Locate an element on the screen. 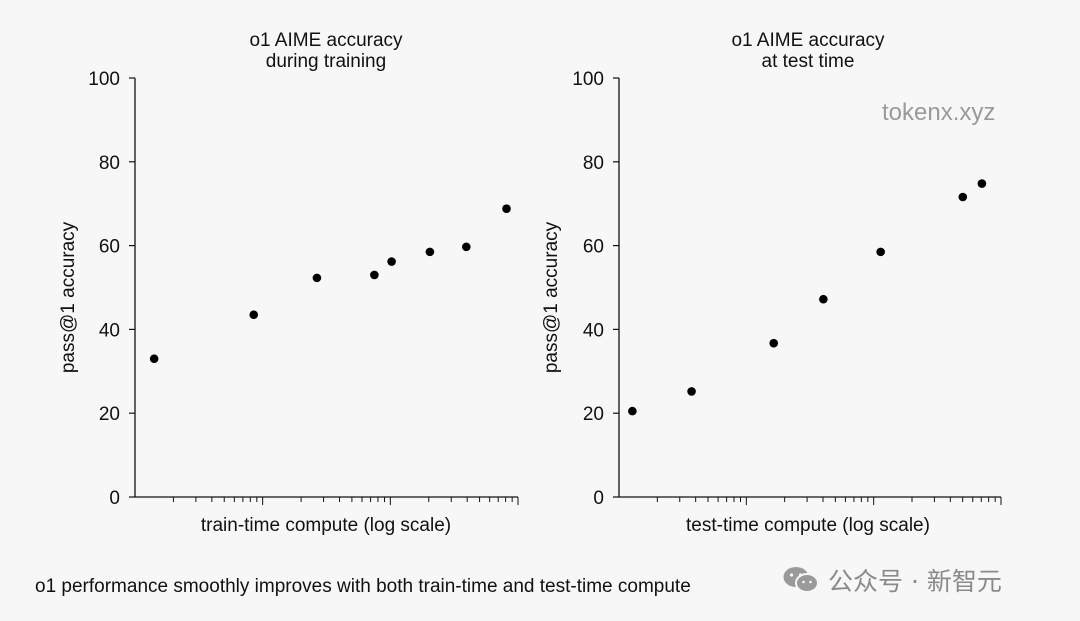 This screenshot has width=1080, height=621. x-axis-label: train-time compute (log scale) is located at coordinates (326, 525).